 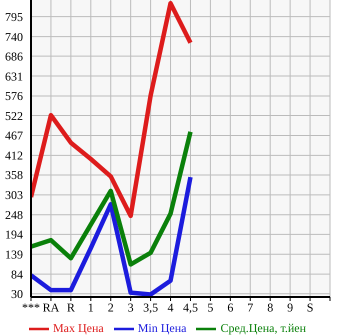 What do you see at coordinates (14, 175) in the screenshot?
I see `y-tick-label: 358` at bounding box center [14, 175].